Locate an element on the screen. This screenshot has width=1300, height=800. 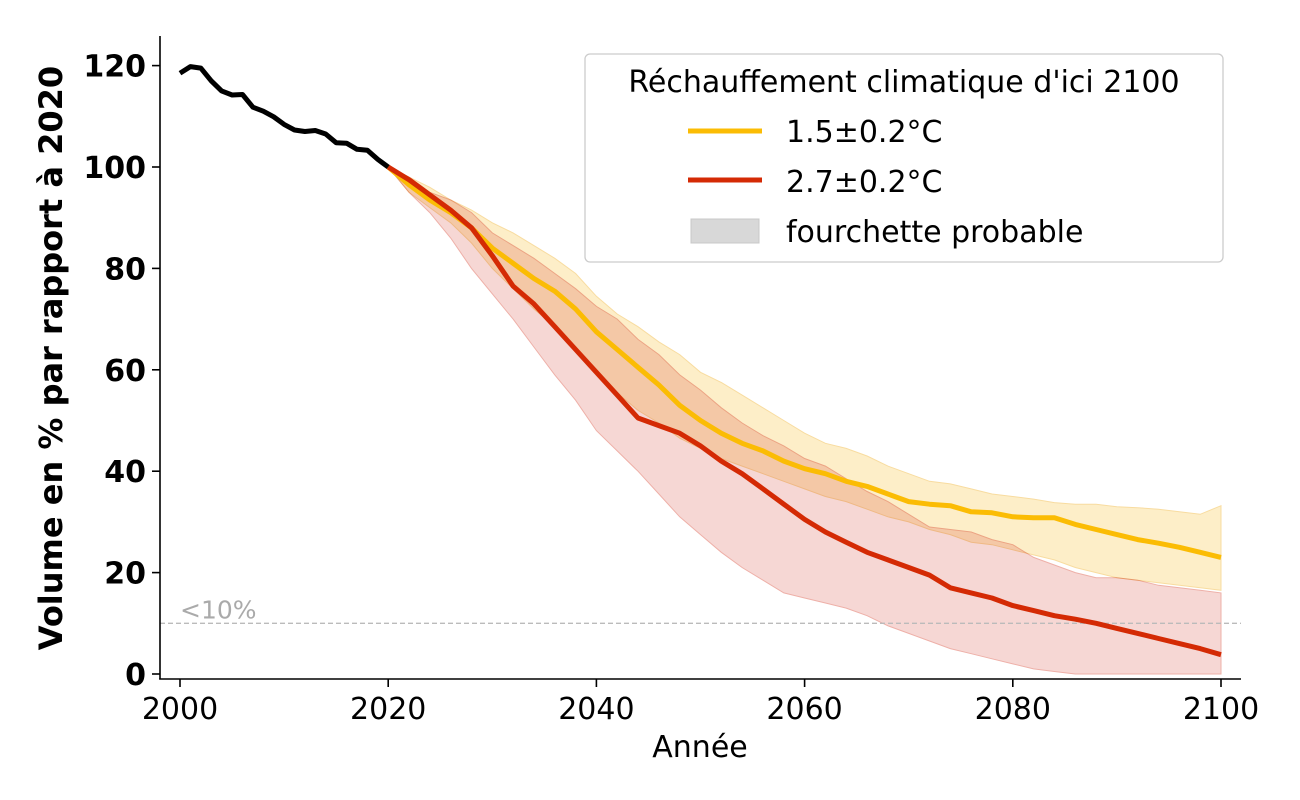
y-ticks: 0 20 40 60 80 100 120 is located at coordinates (121, 371).